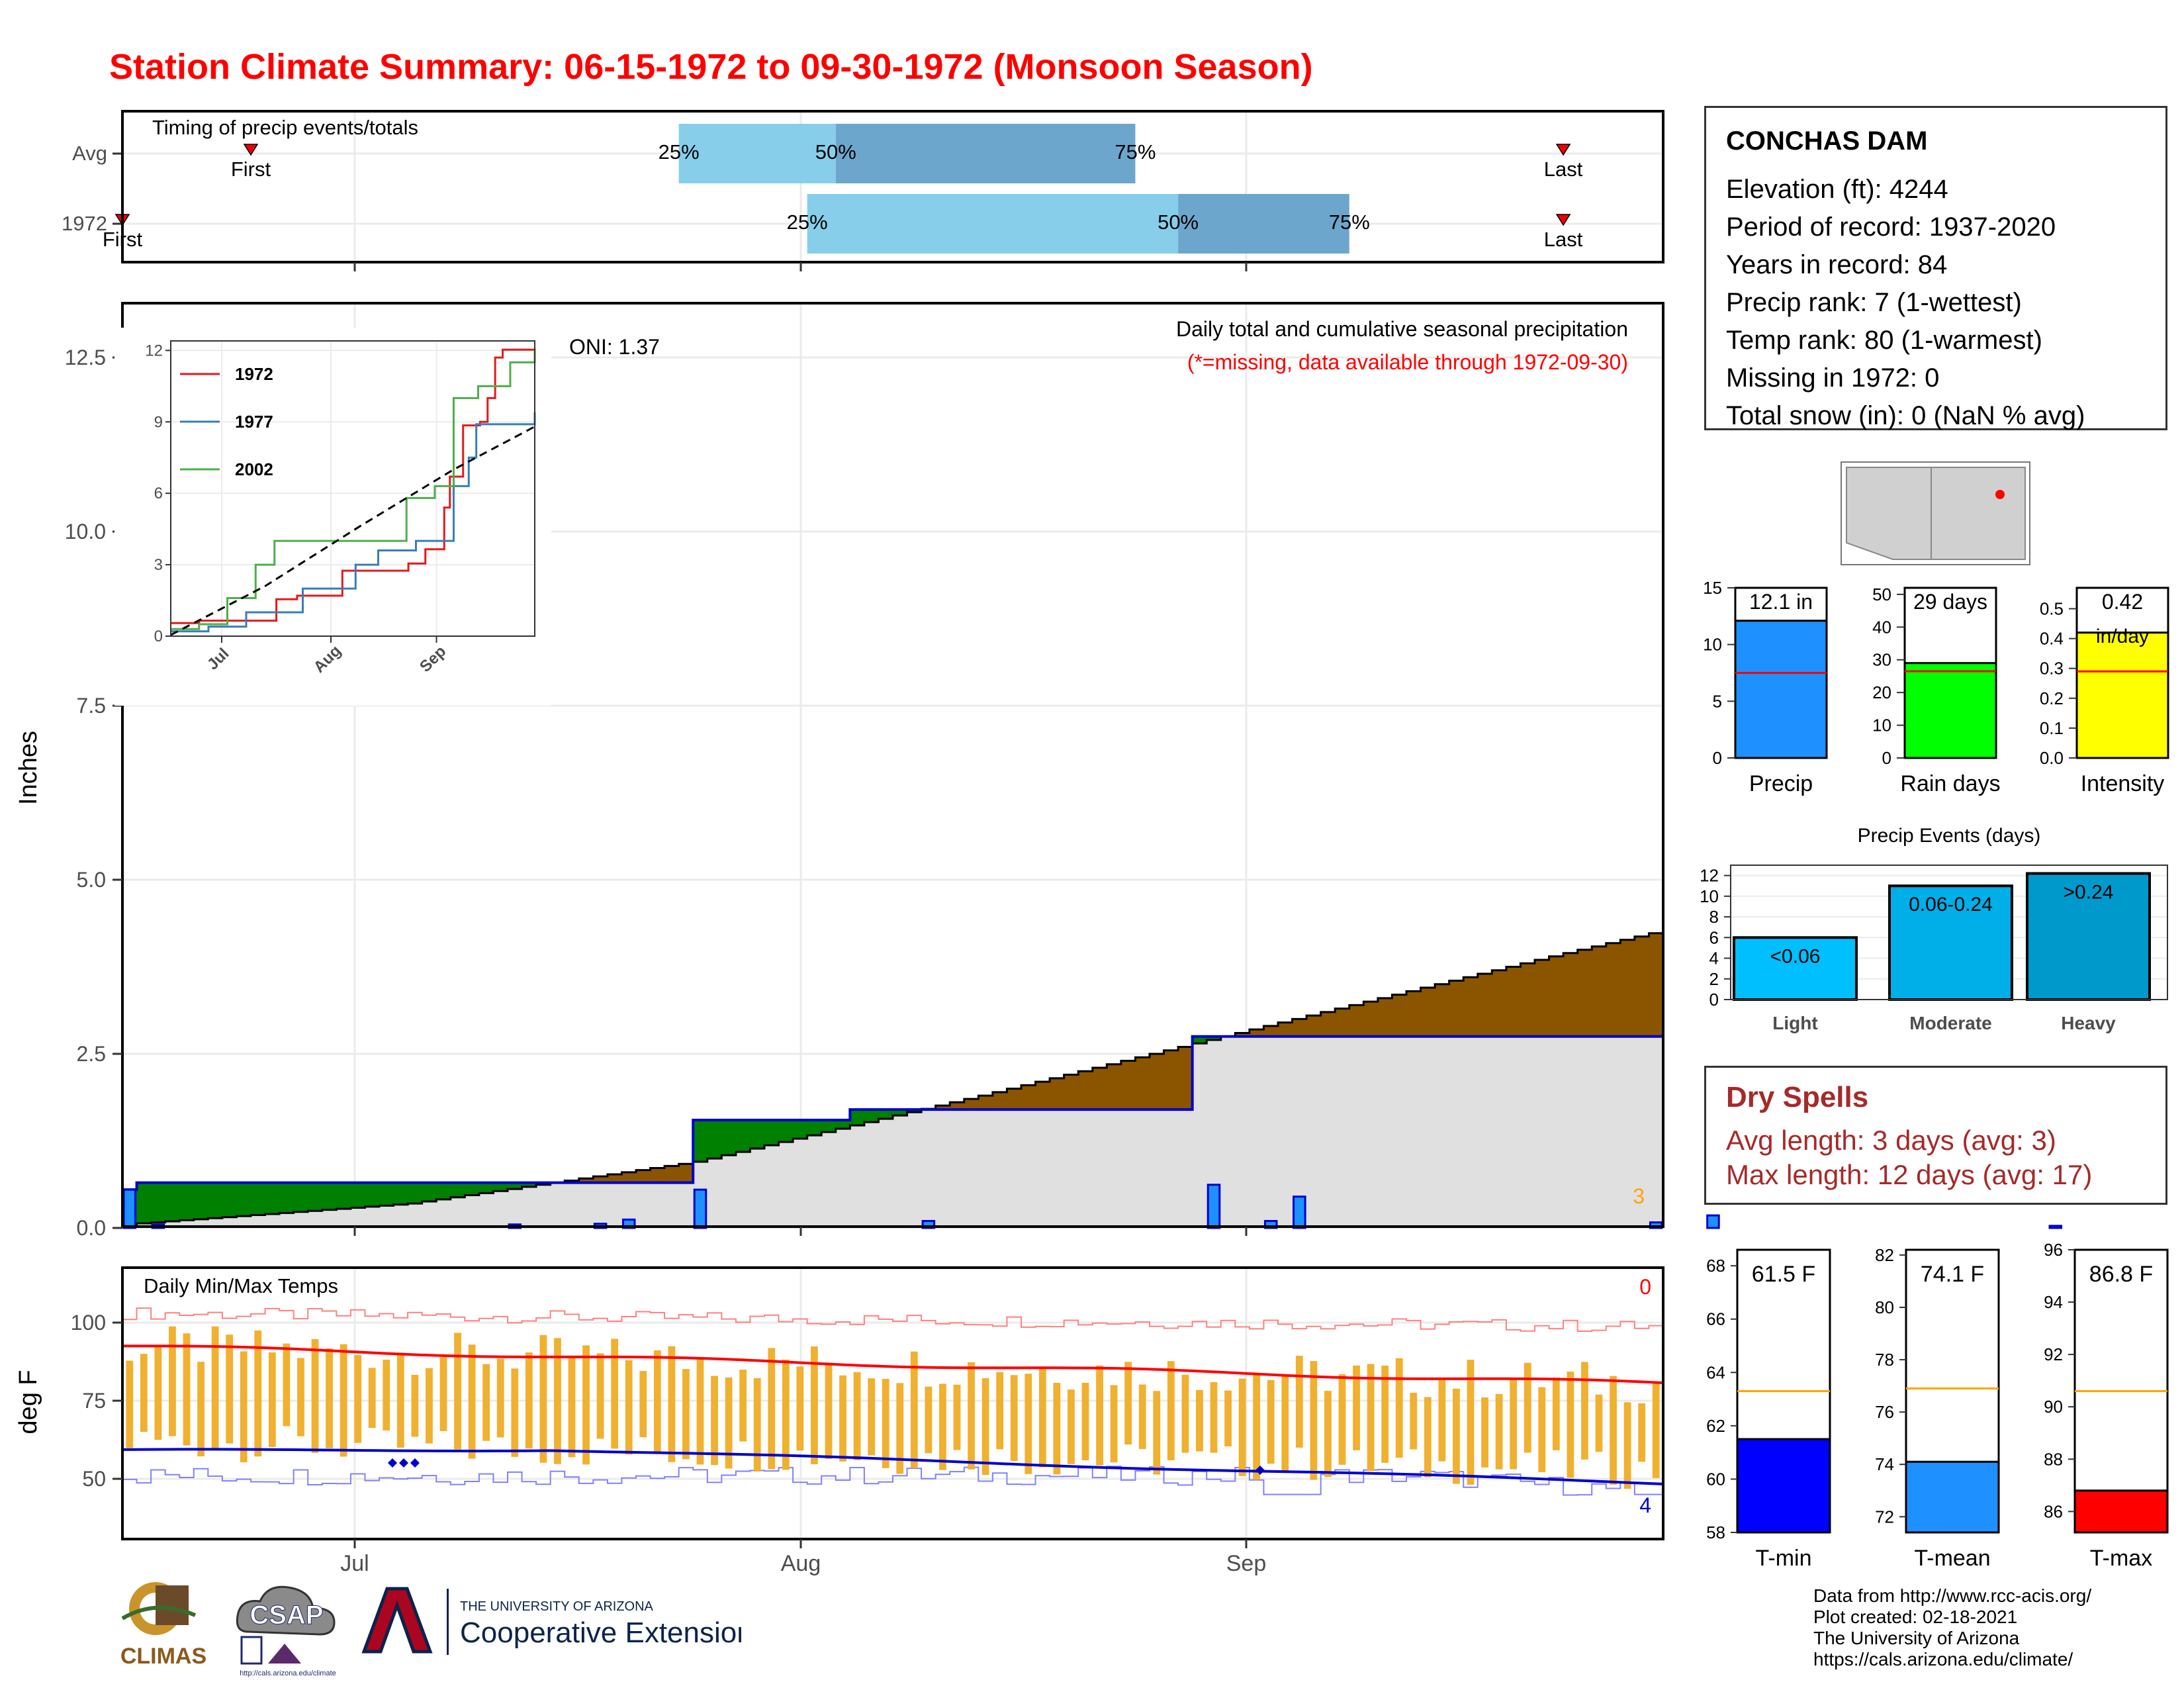 This screenshot has height=1688, width=2184. I want to click on daily-precip-bar, so click(1713, 1221).